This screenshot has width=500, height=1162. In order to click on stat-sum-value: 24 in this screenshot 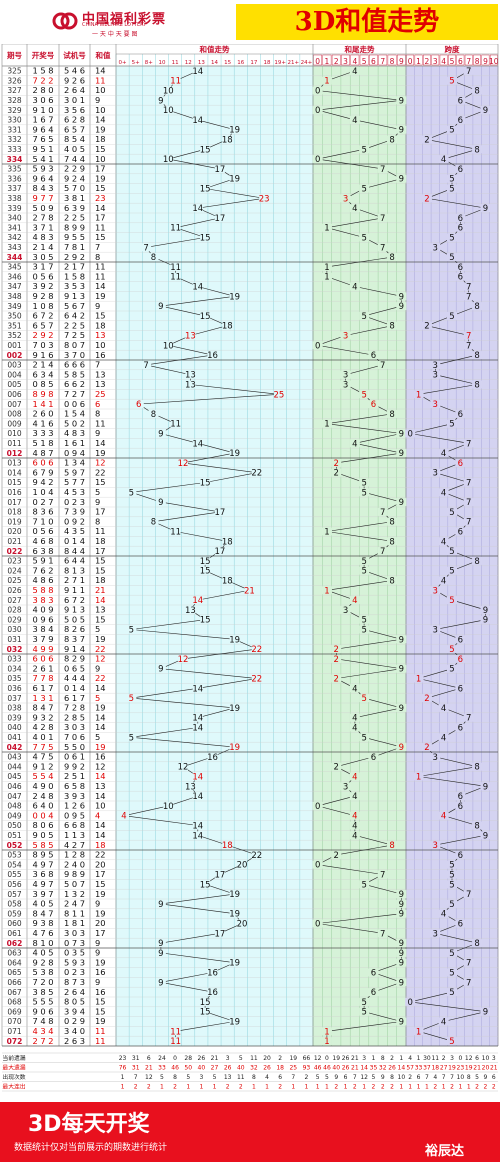, I will do `click(162, 1058)`.